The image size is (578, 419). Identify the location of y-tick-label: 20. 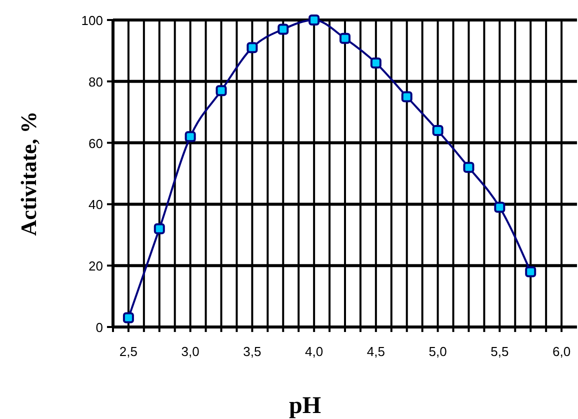
(95, 266).